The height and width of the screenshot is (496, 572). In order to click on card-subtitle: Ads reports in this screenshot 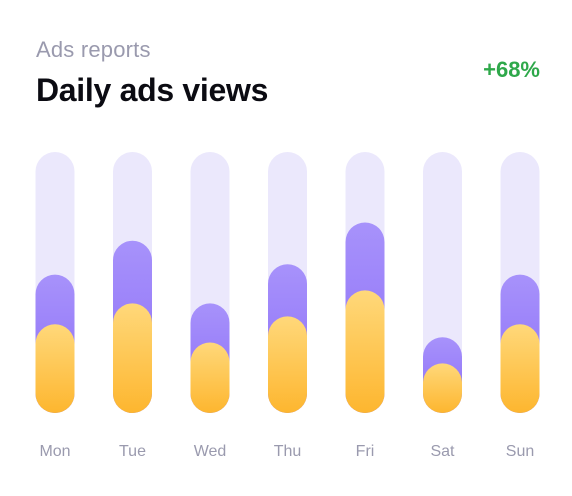, I will do `click(93, 49)`.